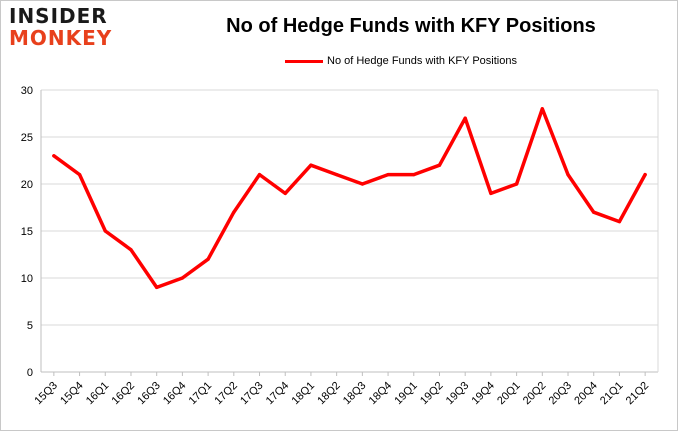 The height and width of the screenshot is (431, 678). Describe the element at coordinates (561, 394) in the screenshot. I see `x-tick-label: 20Q3` at that location.